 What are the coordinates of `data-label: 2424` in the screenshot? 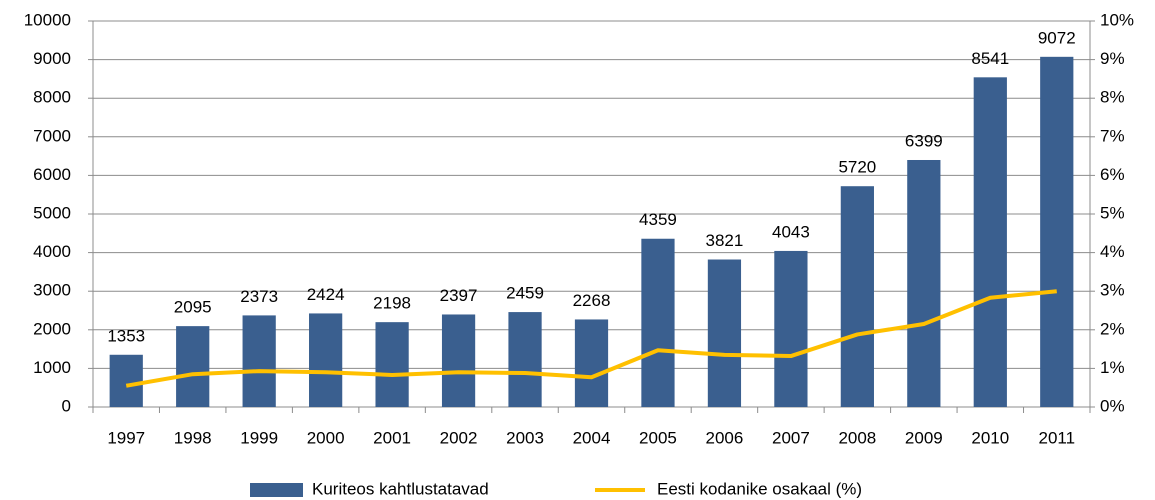 It's located at (326, 294).